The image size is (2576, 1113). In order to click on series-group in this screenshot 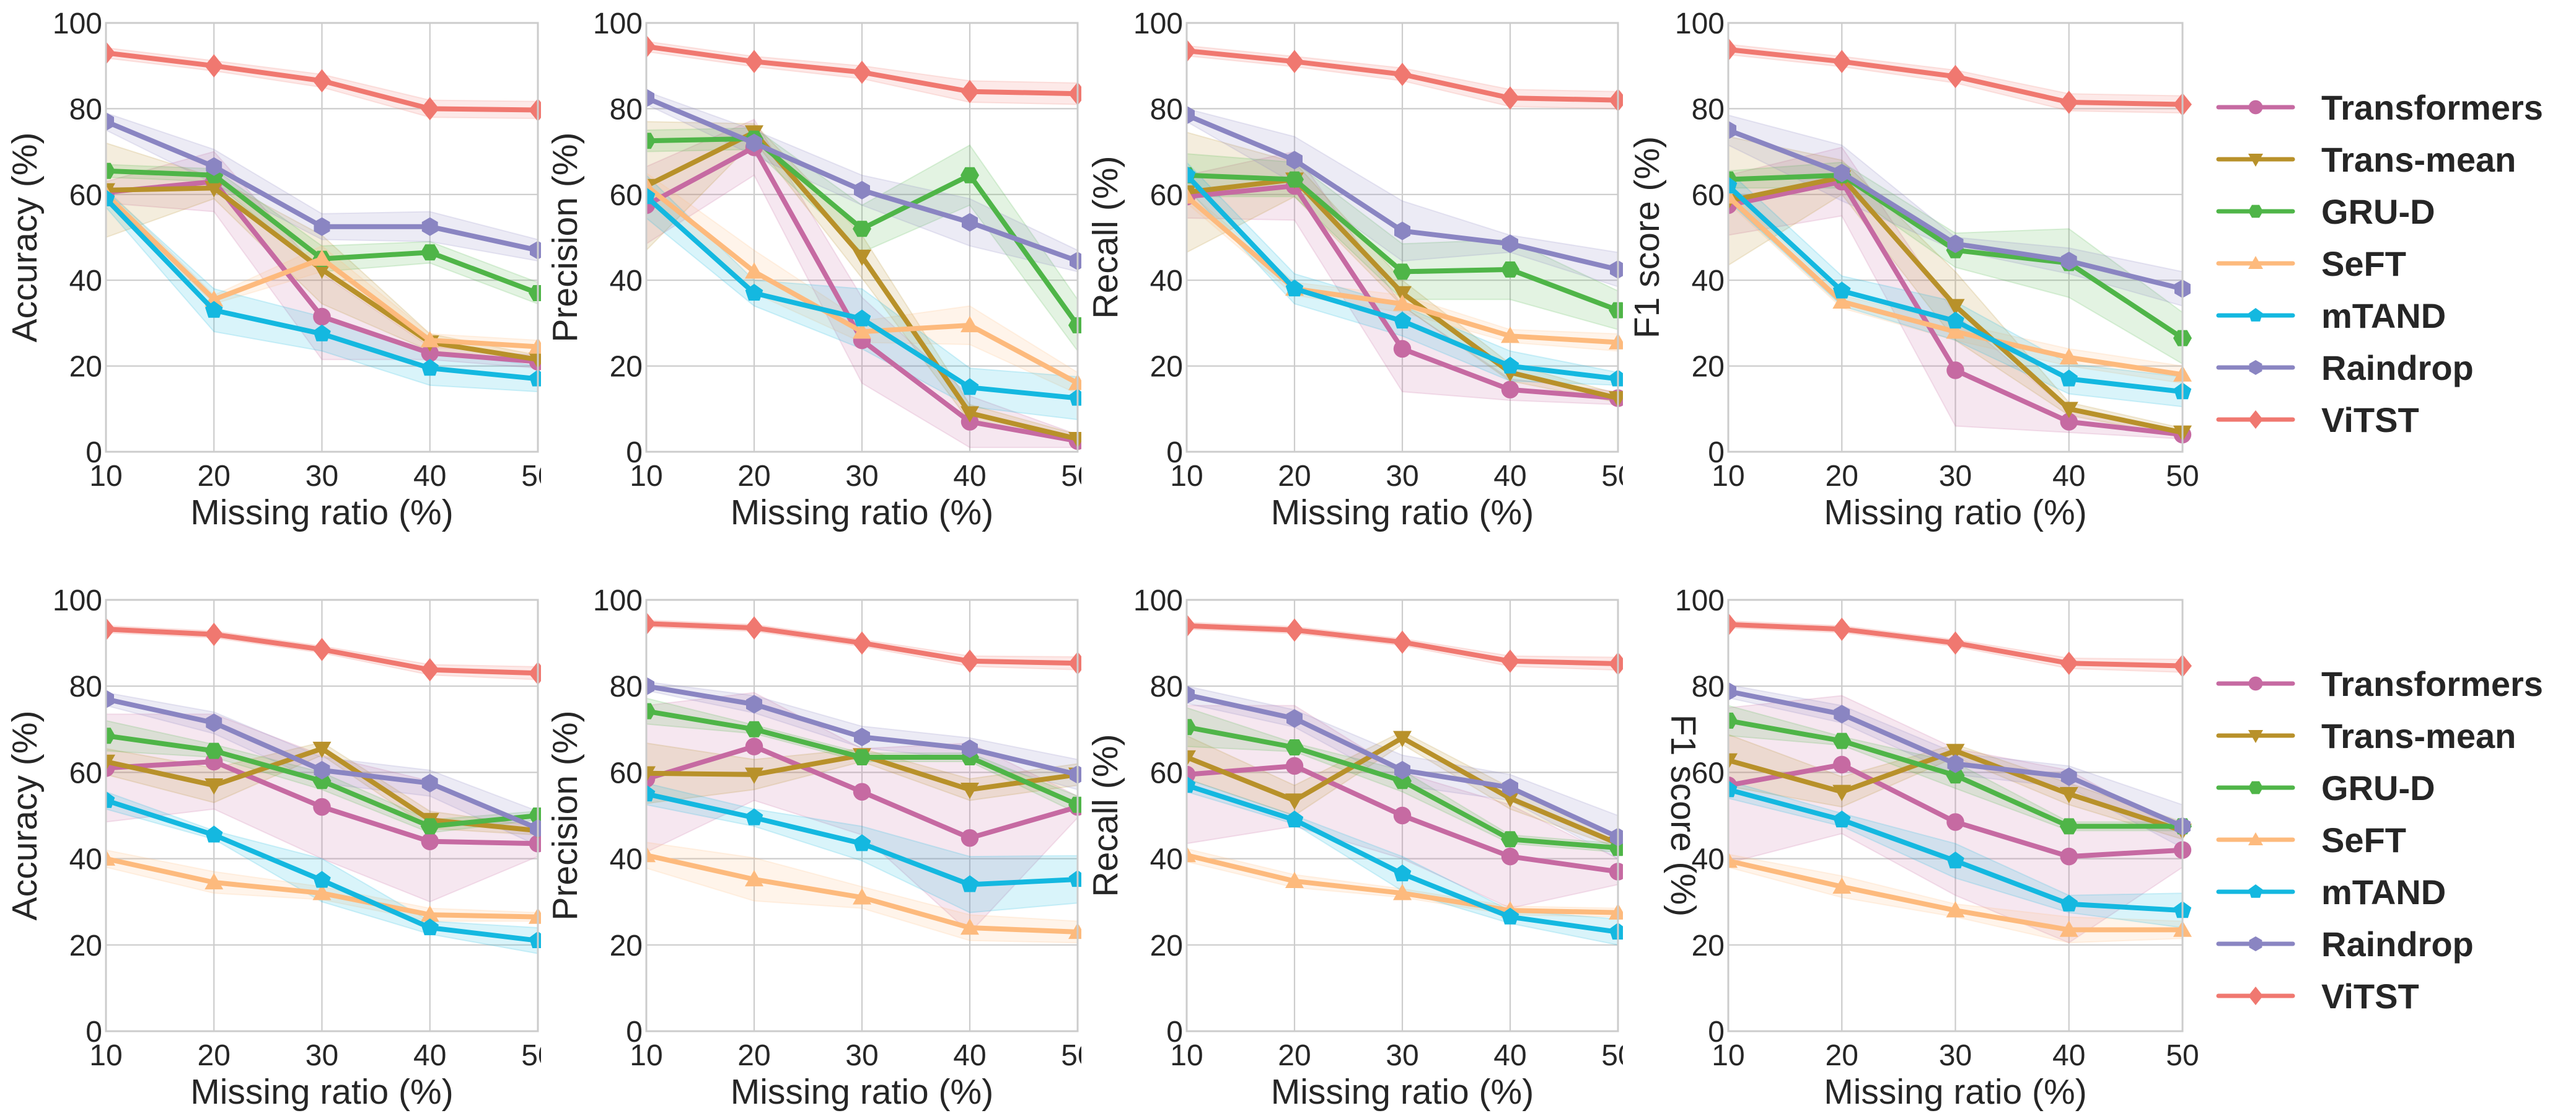, I will do `click(326, 785)`.